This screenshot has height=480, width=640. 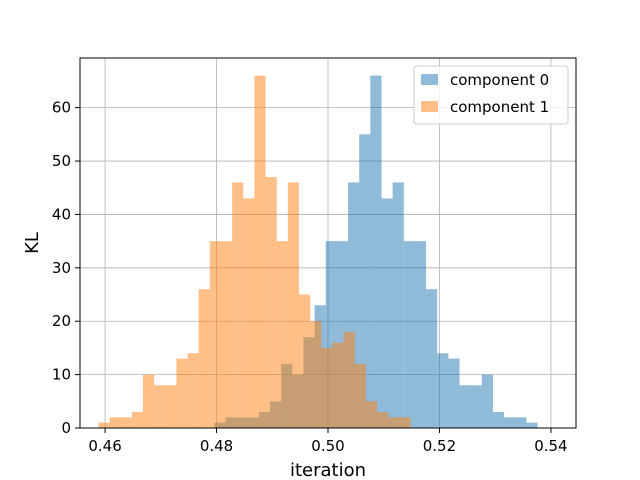 I want to click on legend-box, so click(x=491, y=95).